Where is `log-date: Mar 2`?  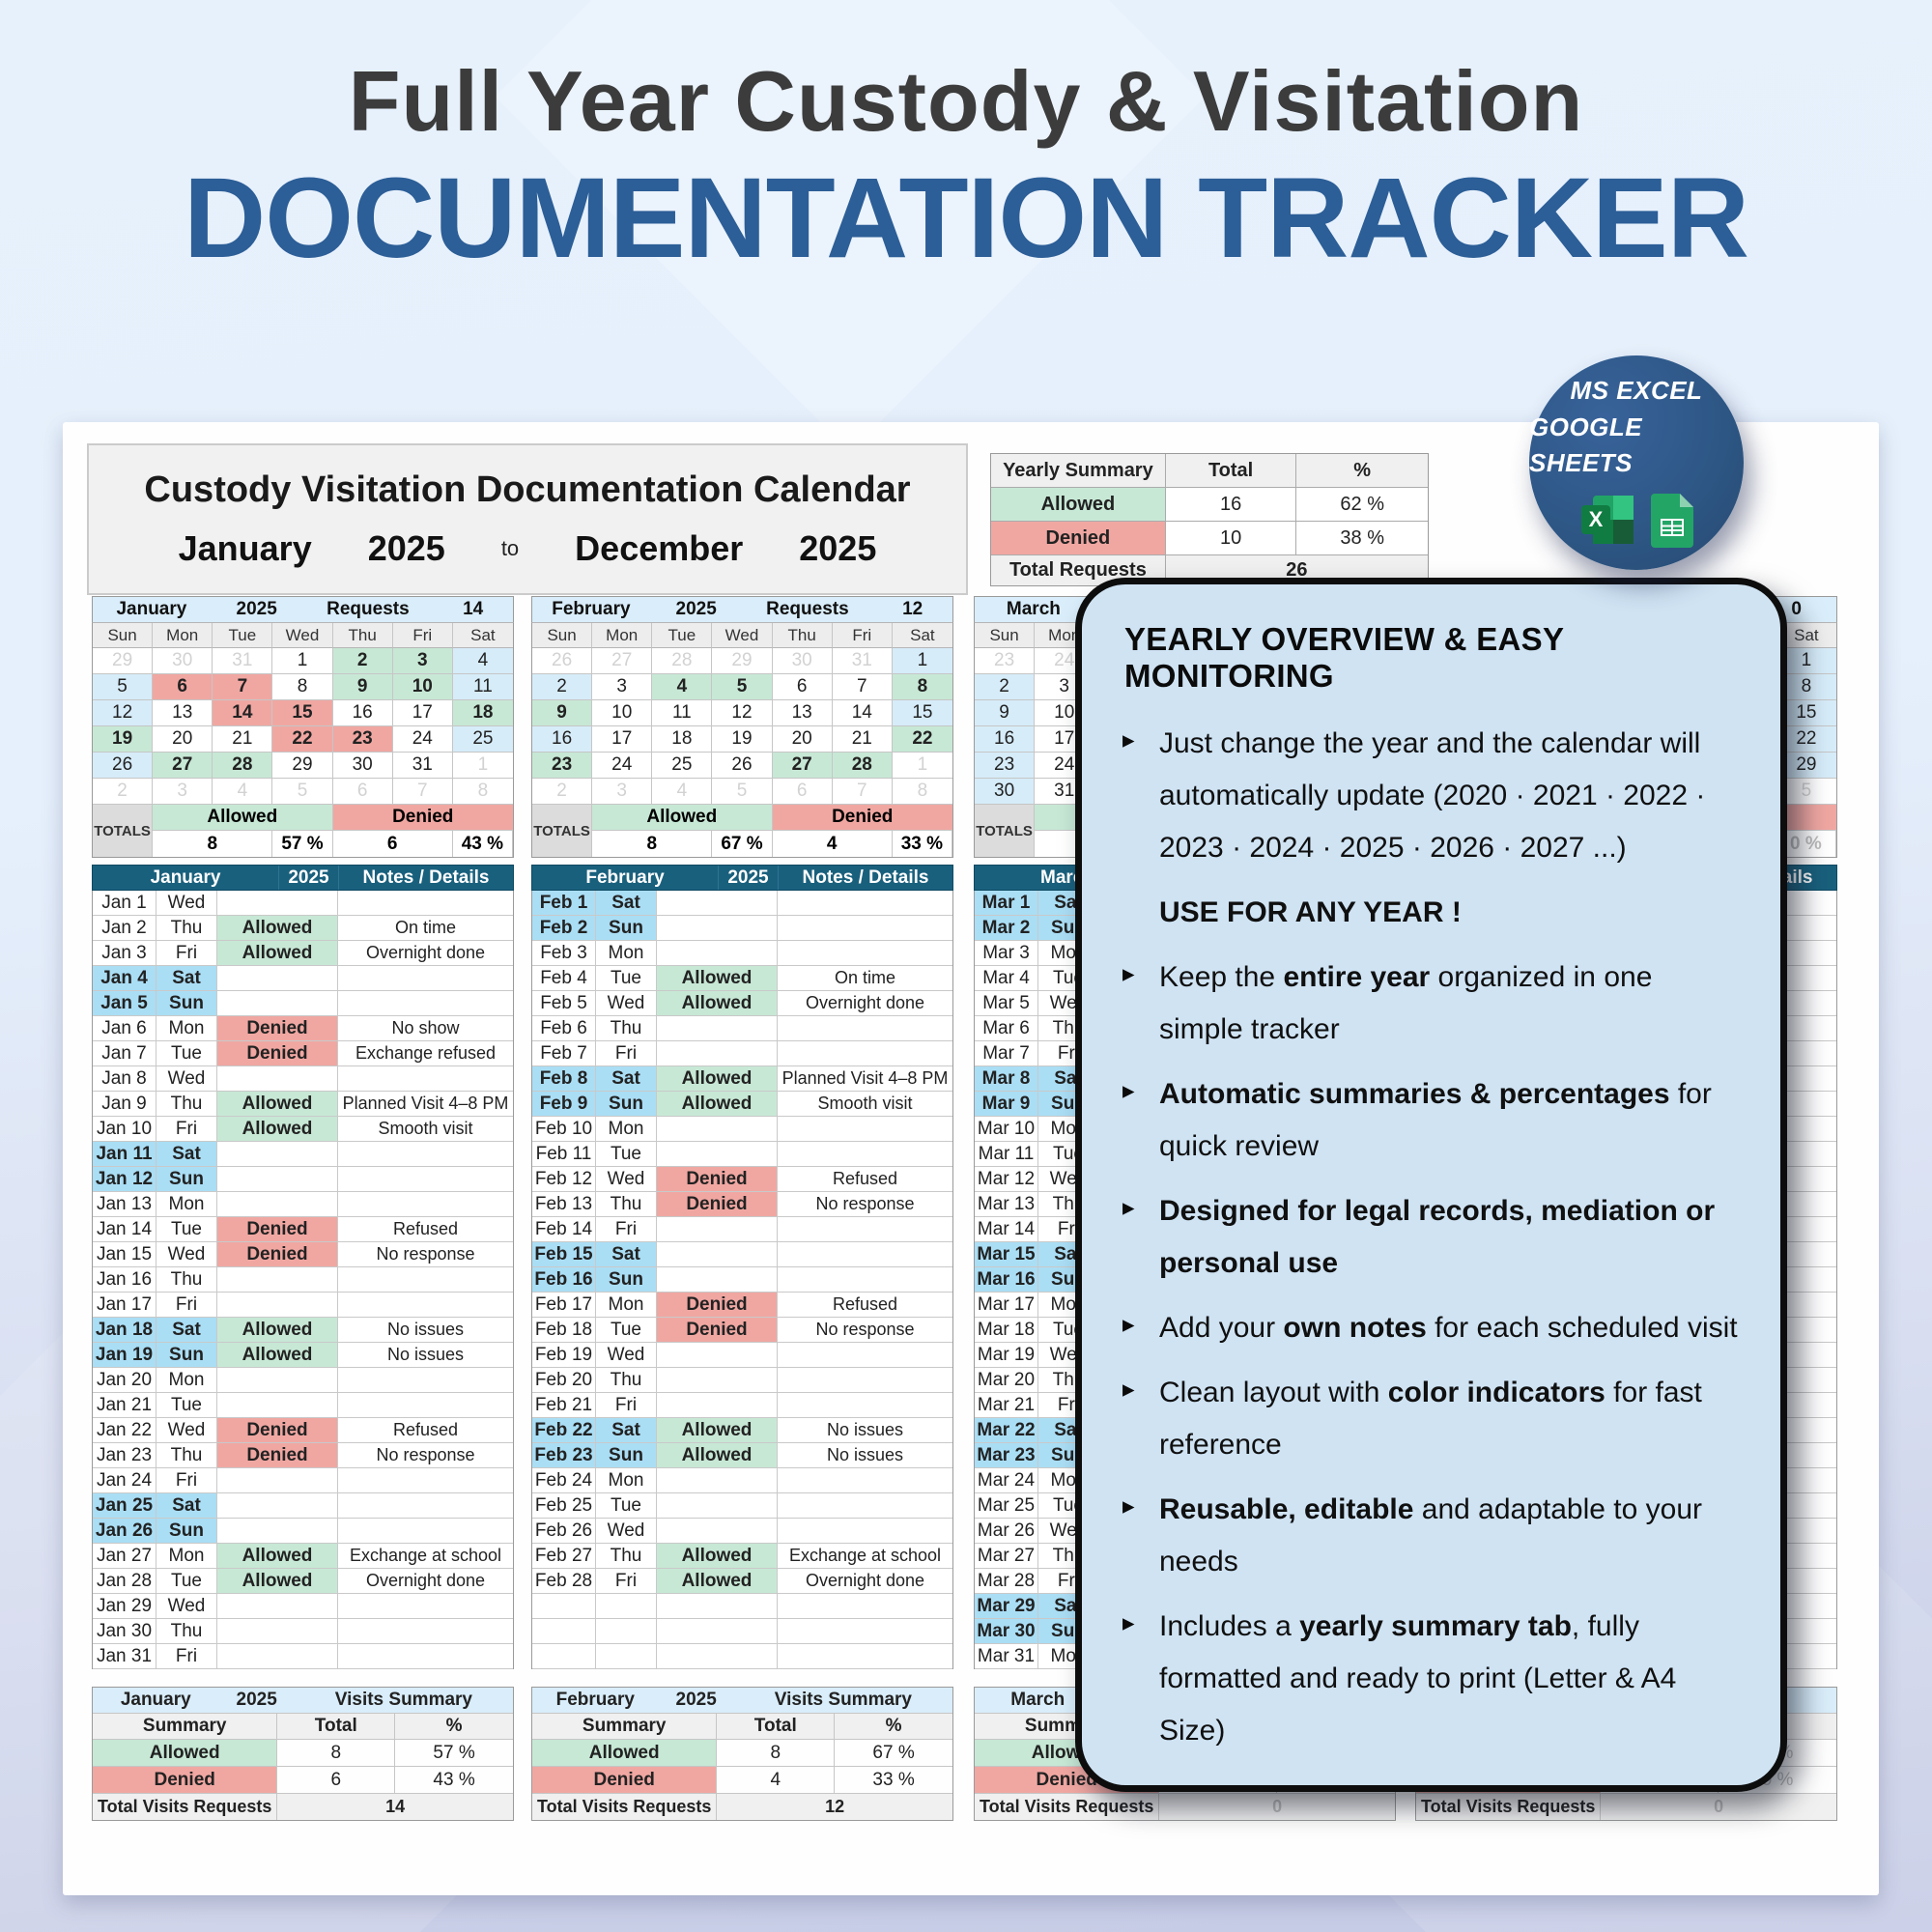
log-date: Mar 2 is located at coordinates (1006, 928).